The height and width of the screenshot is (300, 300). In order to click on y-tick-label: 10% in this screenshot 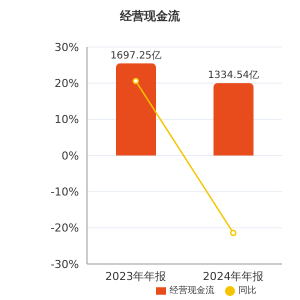, I will do `click(66, 119)`.